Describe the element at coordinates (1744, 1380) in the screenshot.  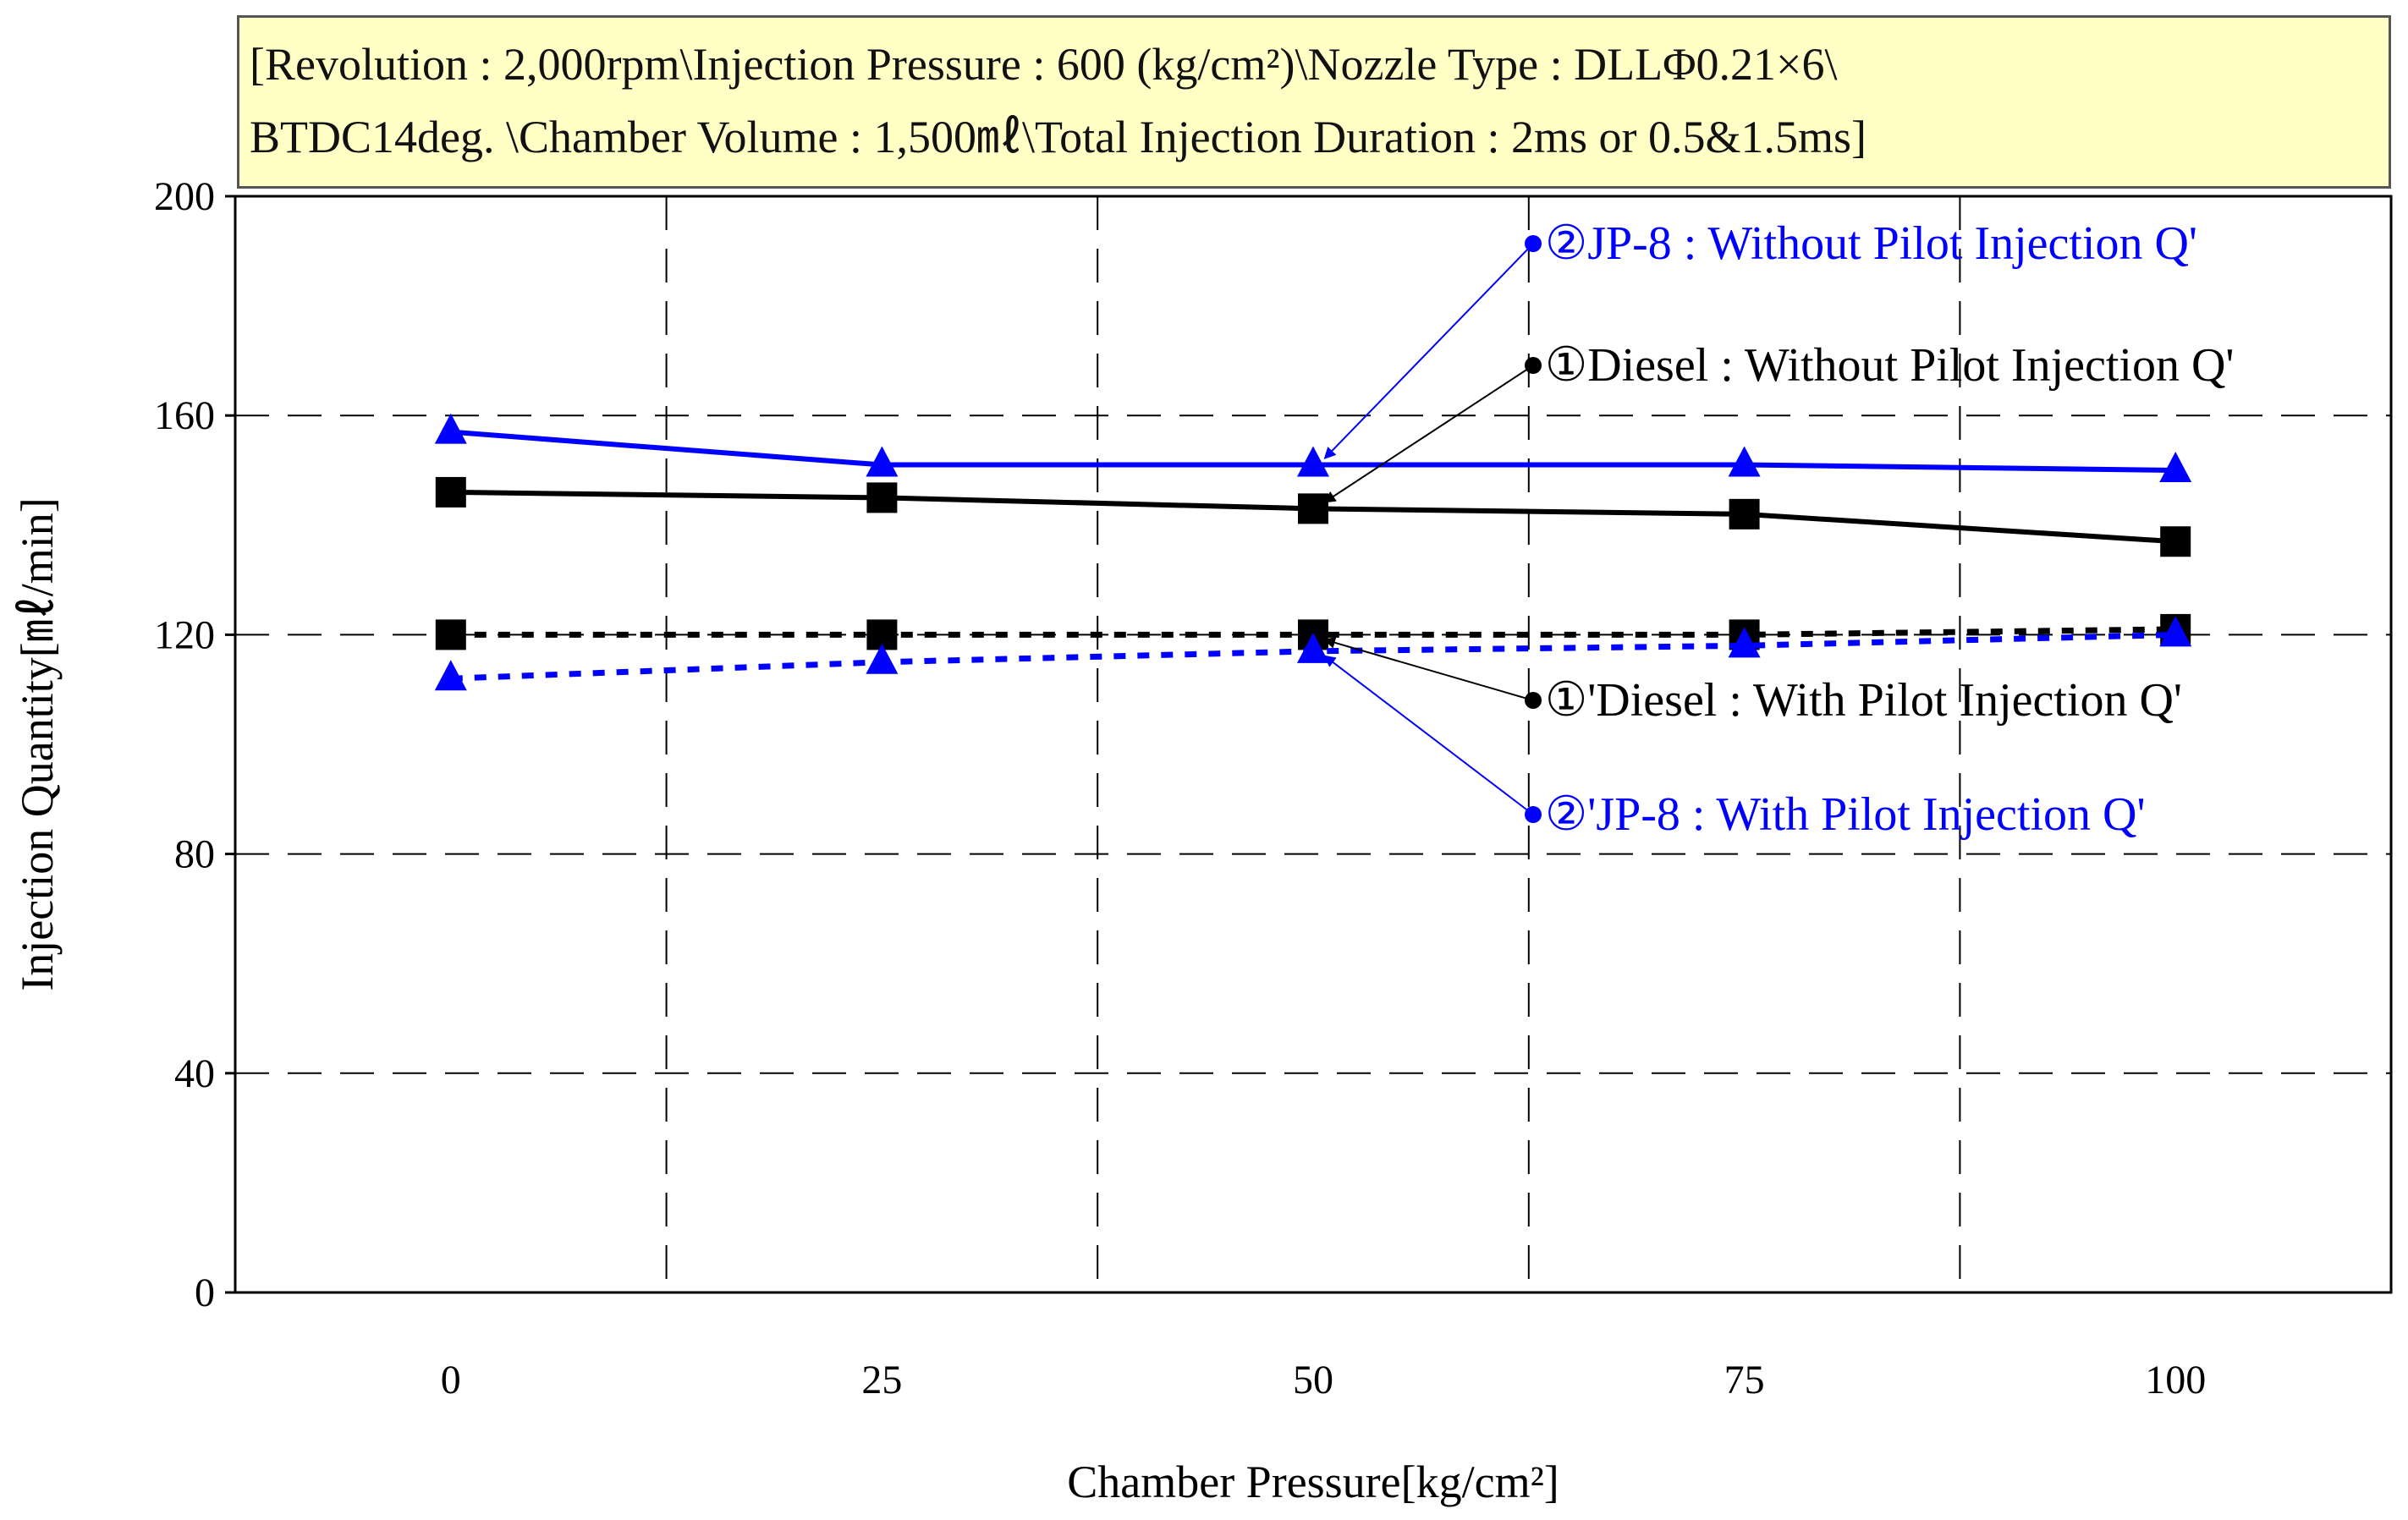
I see `x-tick-label: 75` at that location.